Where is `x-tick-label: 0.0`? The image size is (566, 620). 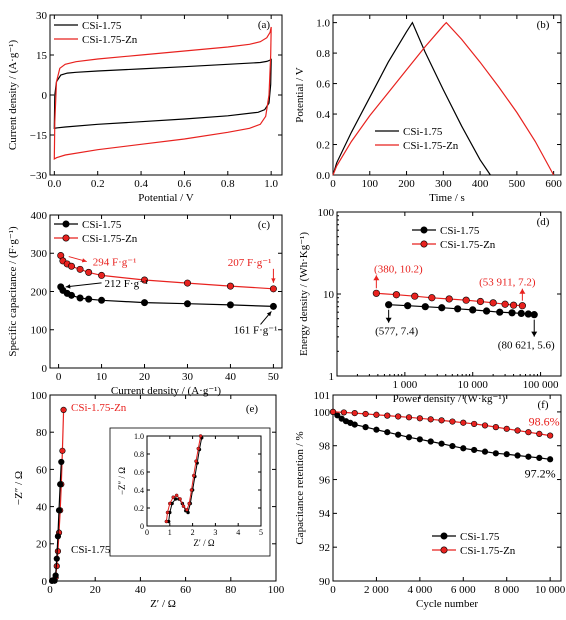
x-tick-label: 0.0 is located at coordinates (54, 184).